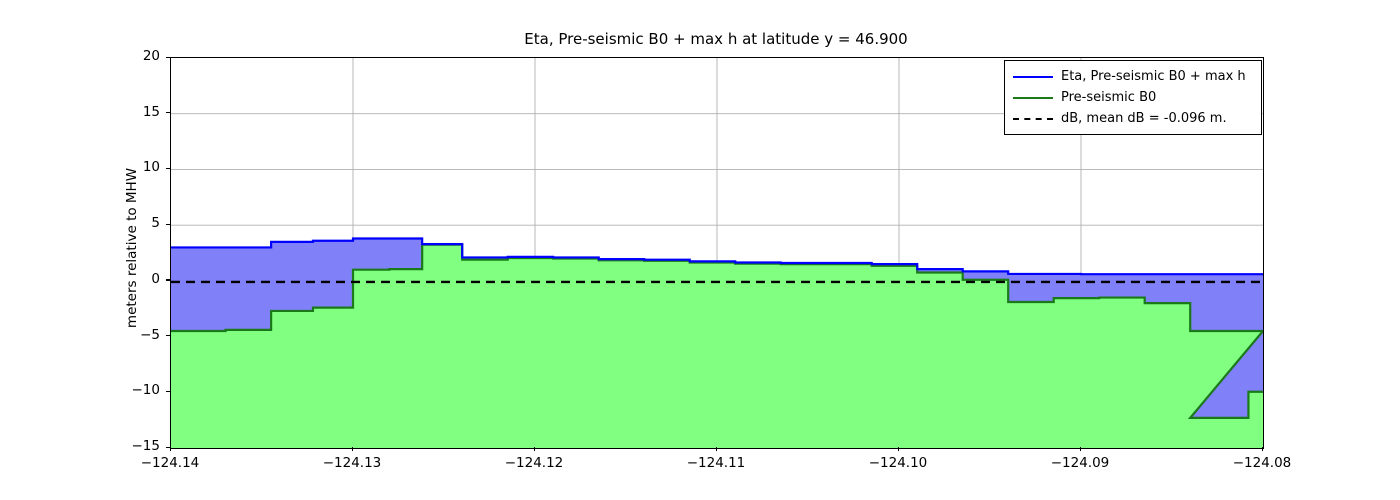  I want to click on x-tick-label: −124.13, so click(352, 463).